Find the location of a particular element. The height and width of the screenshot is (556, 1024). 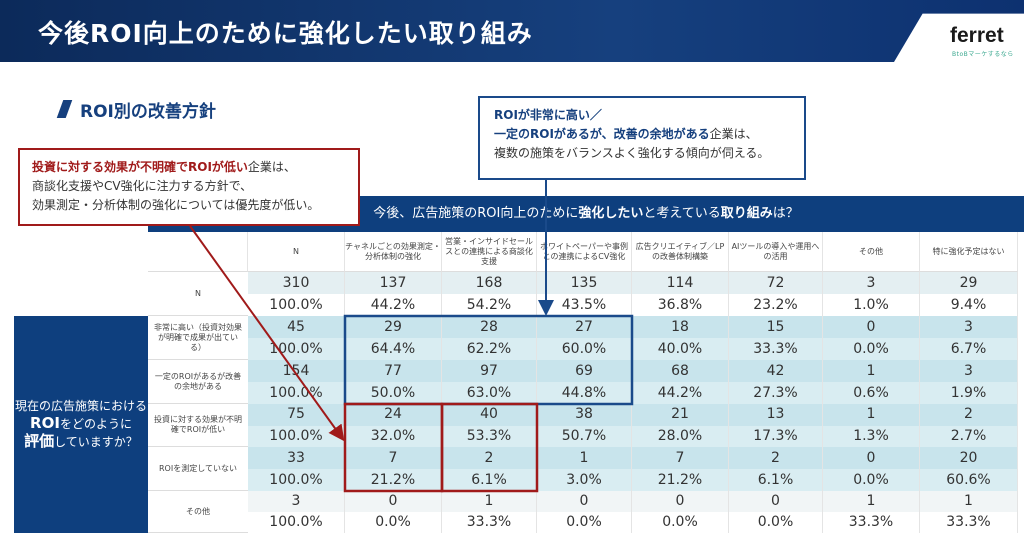

percent-cell: 23.2% is located at coordinates (776, 305).